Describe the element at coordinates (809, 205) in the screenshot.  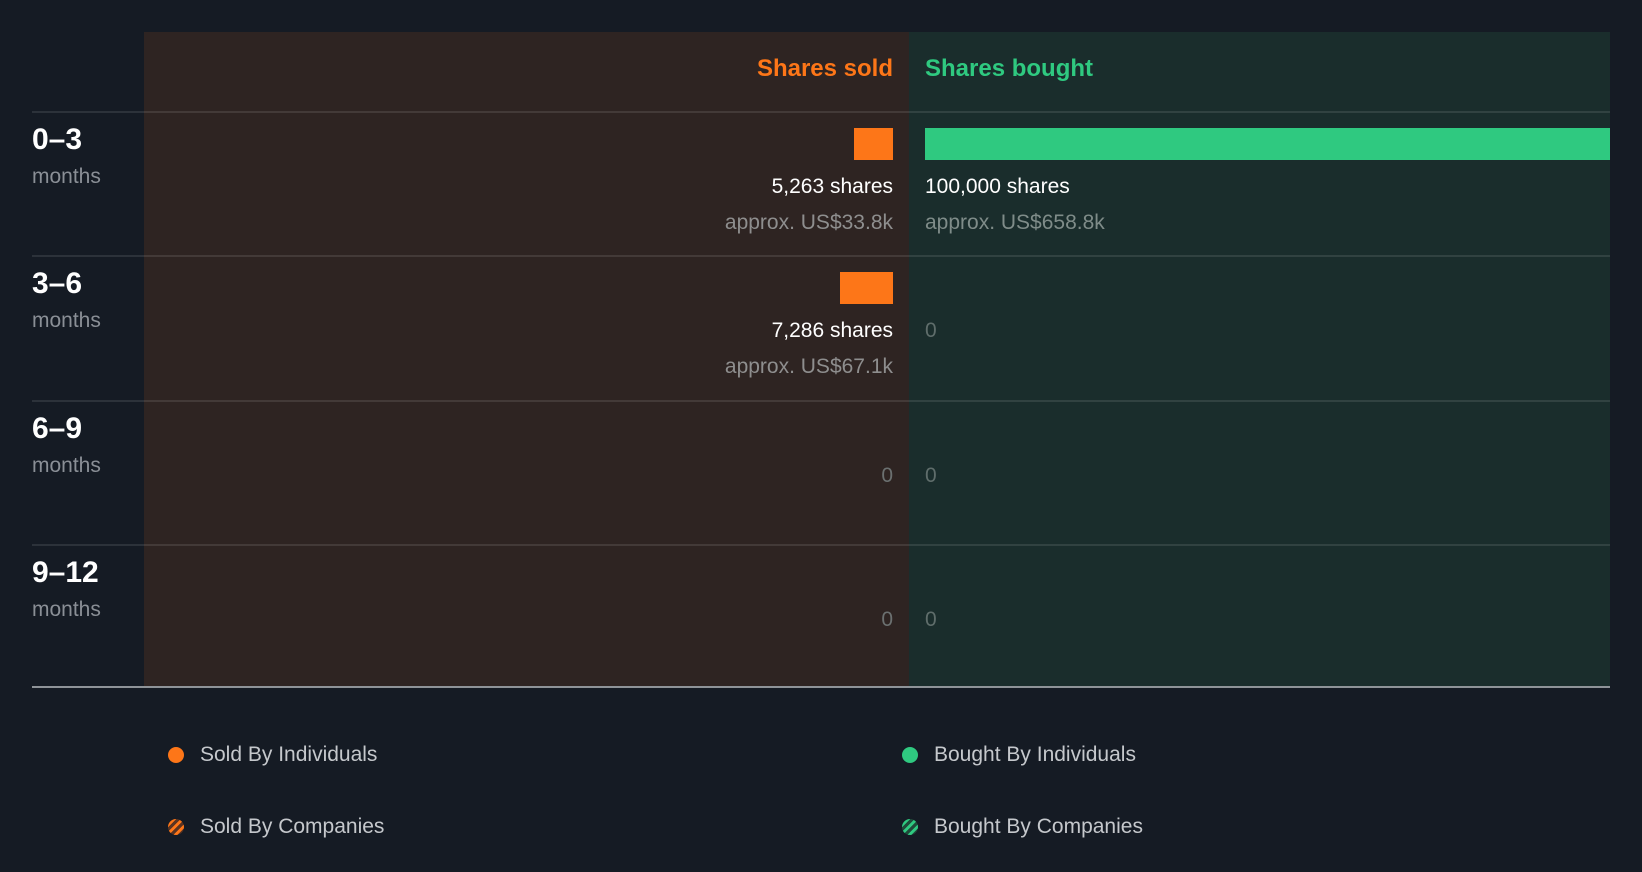
I see `sold-values: 5,263 shares approx. US$33.8k` at that location.